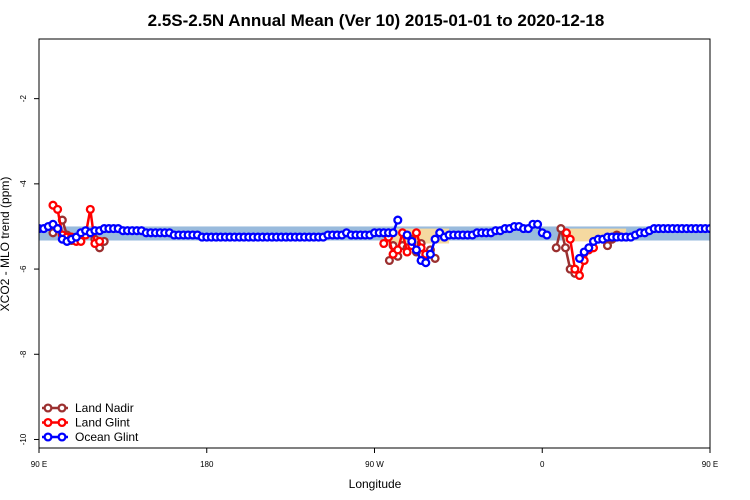 This screenshot has width=750, height=500. What do you see at coordinates (23, 99) in the screenshot?
I see `y-tick-label: -2` at bounding box center [23, 99].